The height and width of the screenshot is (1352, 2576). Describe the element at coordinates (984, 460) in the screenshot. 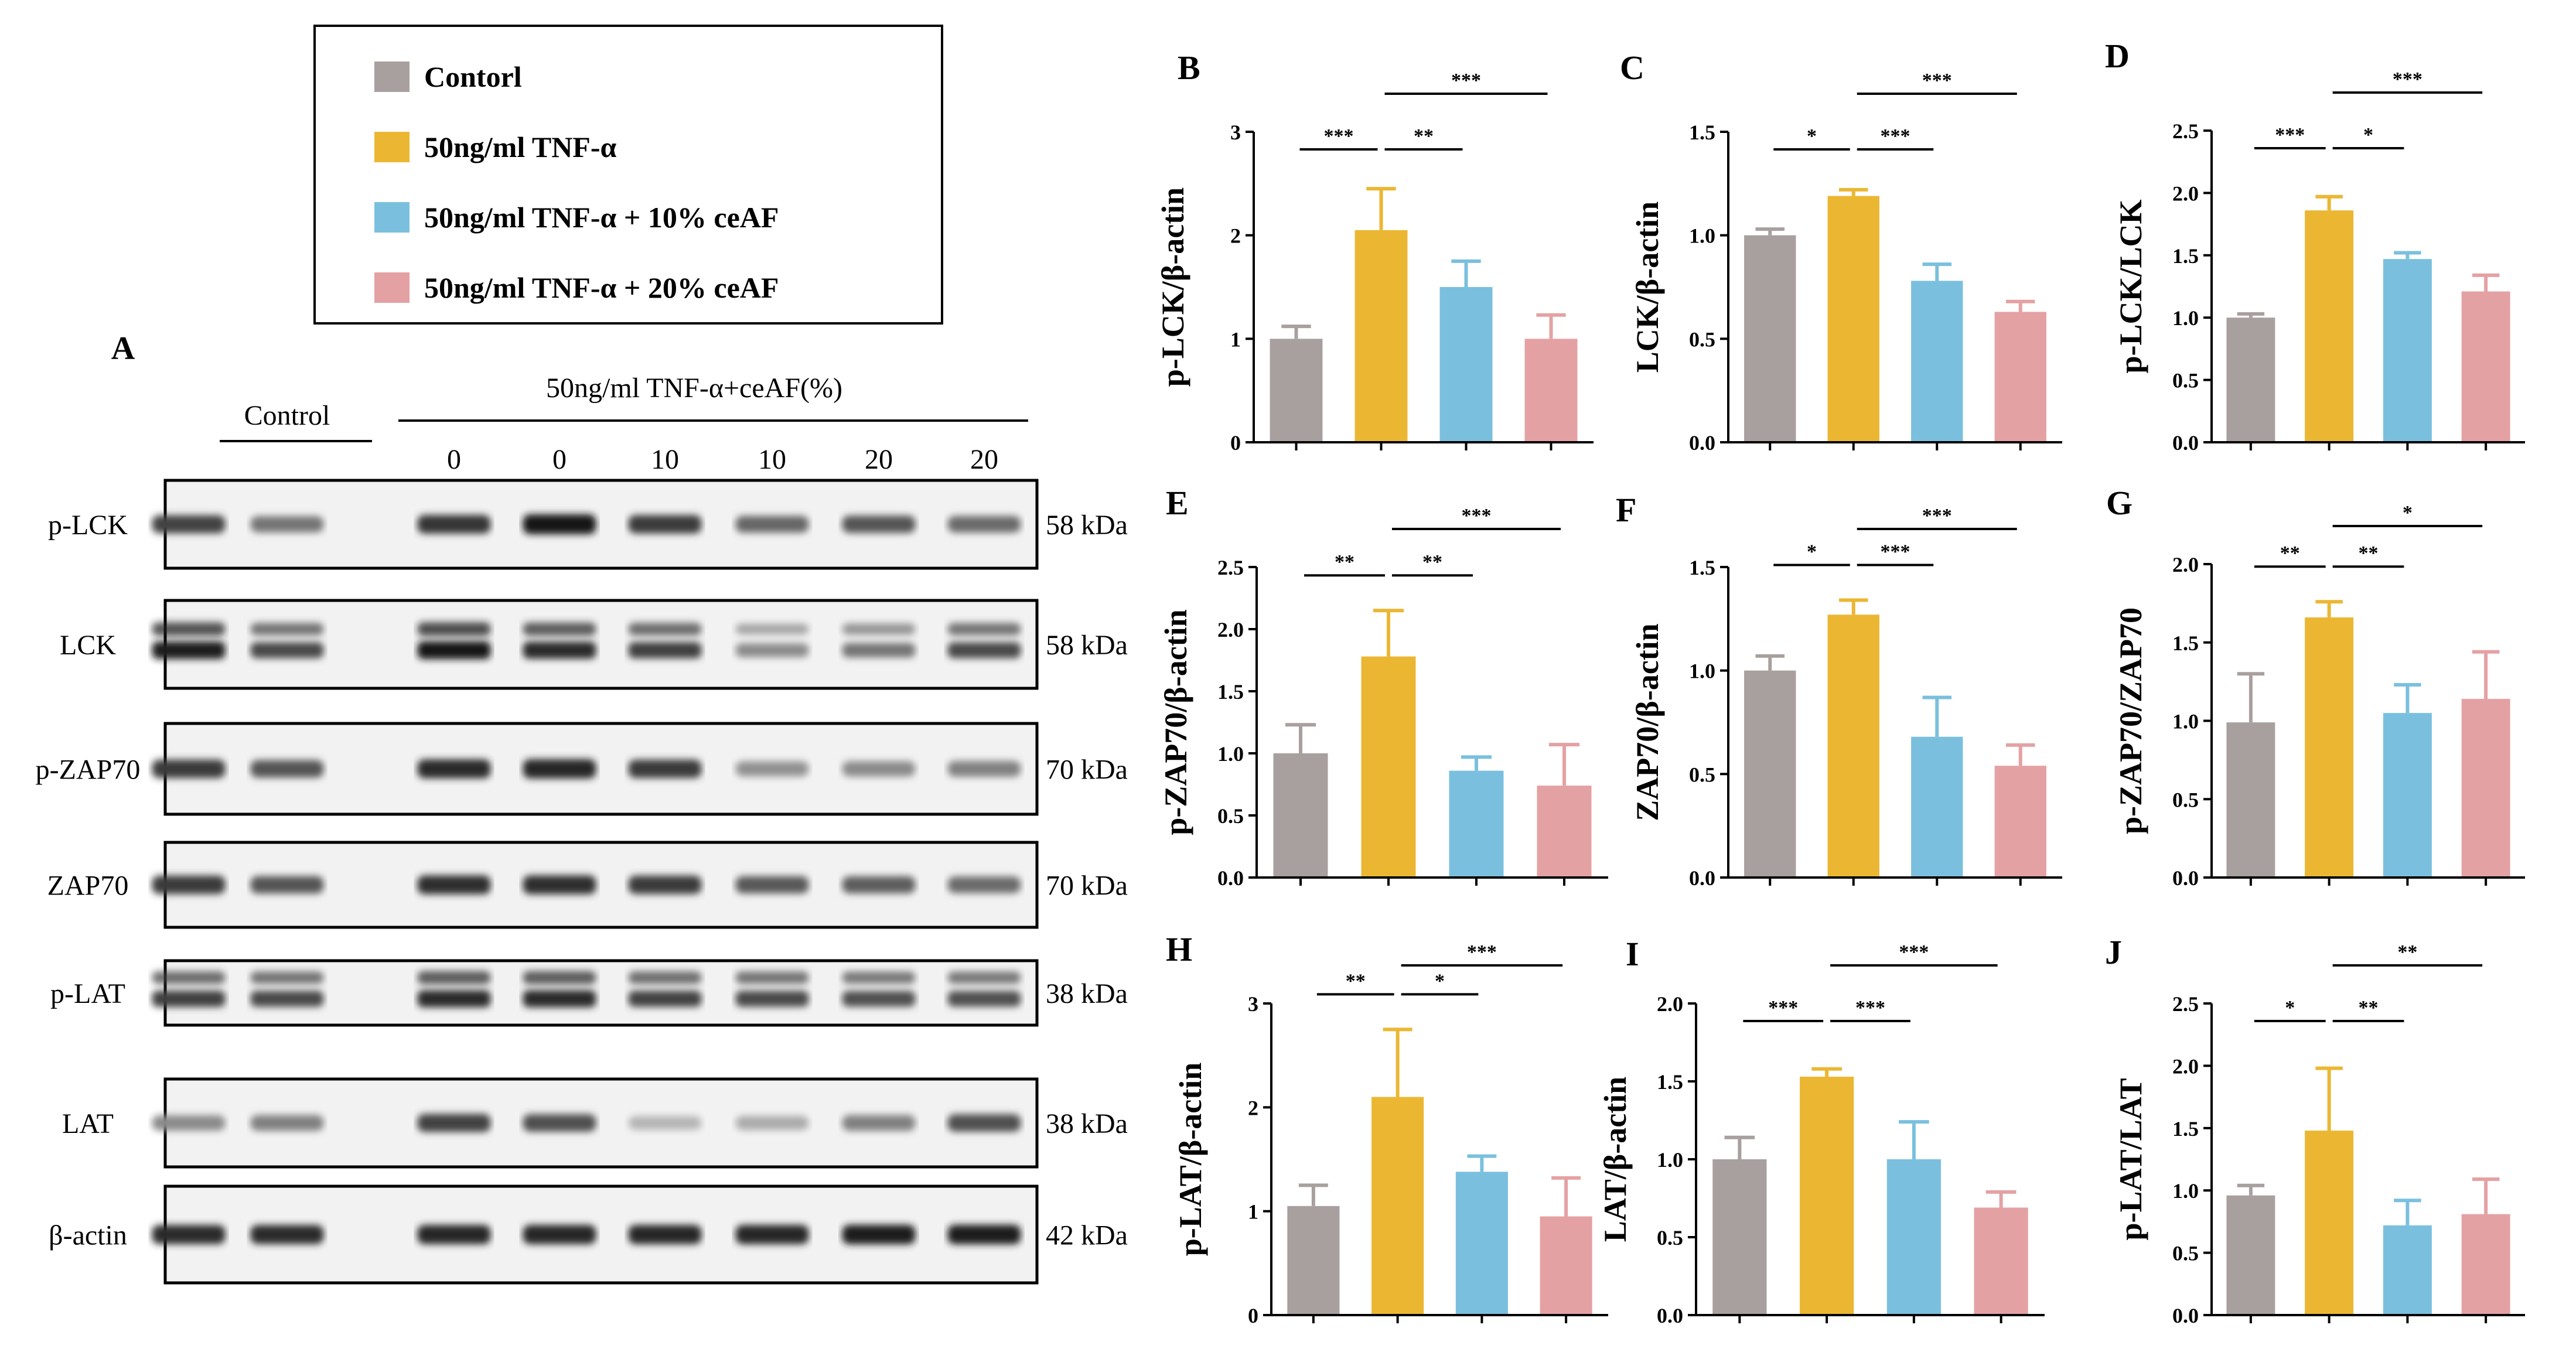

I see `lane-label: 20` at that location.